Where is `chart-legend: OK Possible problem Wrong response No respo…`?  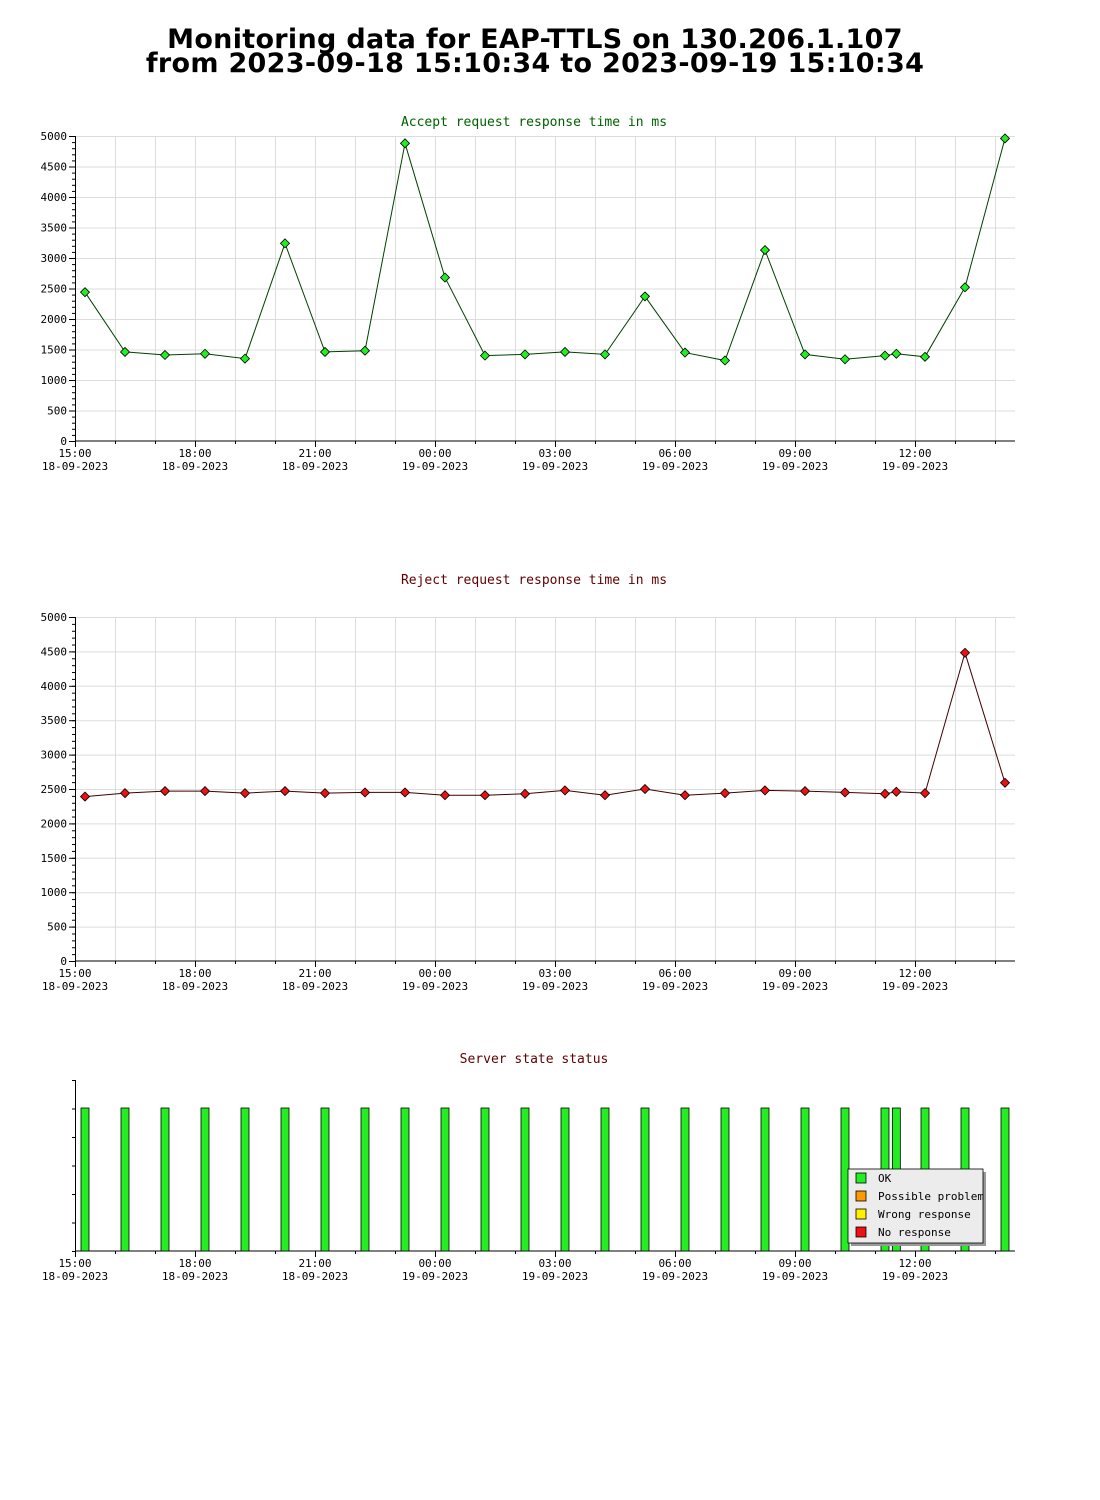 chart-legend: OK Possible problem Wrong response No respo… is located at coordinates (916, 1207).